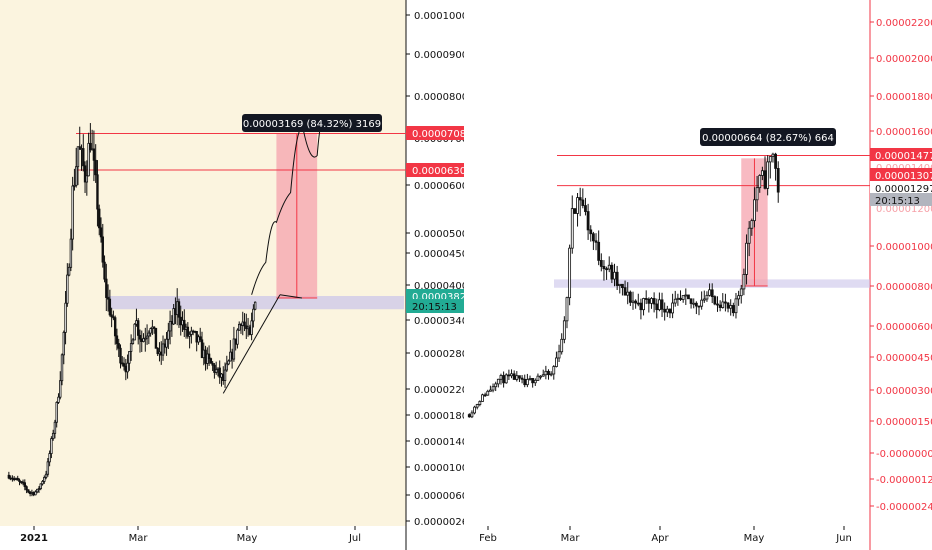 The height and width of the screenshot is (550, 932). Describe the element at coordinates (251, 344) in the screenshot. I see `left-trendline-line` at that location.